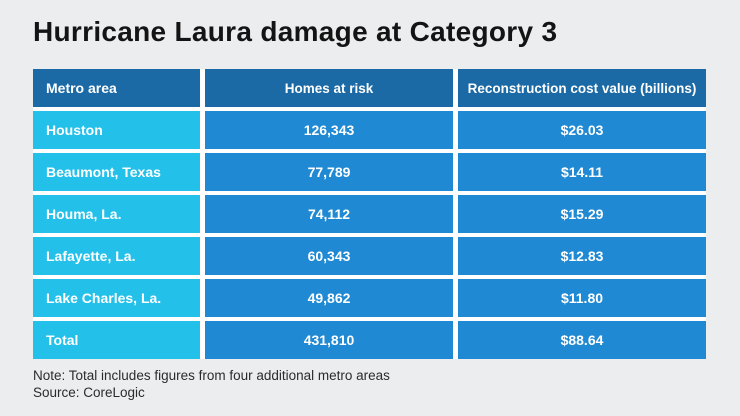 Image resolution: width=740 pixels, height=416 pixels. Describe the element at coordinates (329, 214) in the screenshot. I see `homes-cell: 74,112` at that location.